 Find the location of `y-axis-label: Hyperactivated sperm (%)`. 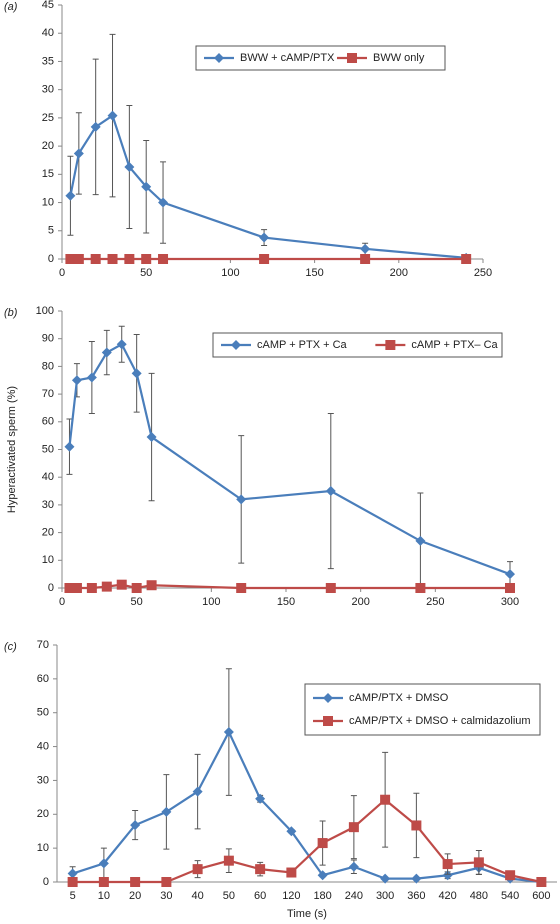

y-axis-label: Hyperactivated sperm (%) is located at coordinates (12, 449).